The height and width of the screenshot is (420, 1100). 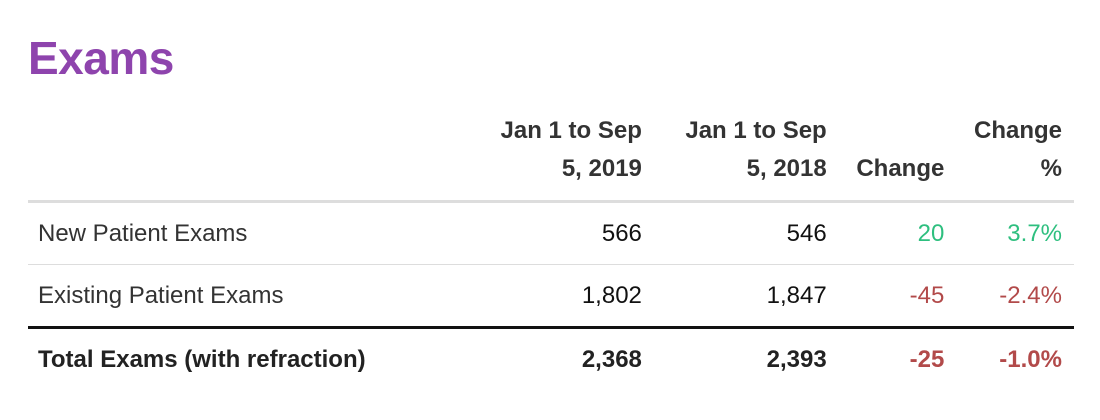 What do you see at coordinates (1015, 157) in the screenshot?
I see `header-change-percent: Change %` at bounding box center [1015, 157].